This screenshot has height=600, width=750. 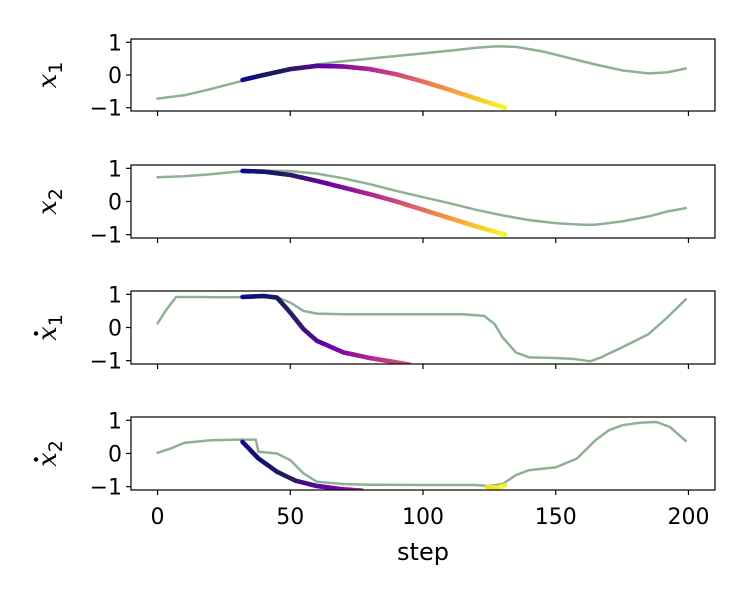 I want to click on x-tick-label: 50, so click(x=290, y=517).